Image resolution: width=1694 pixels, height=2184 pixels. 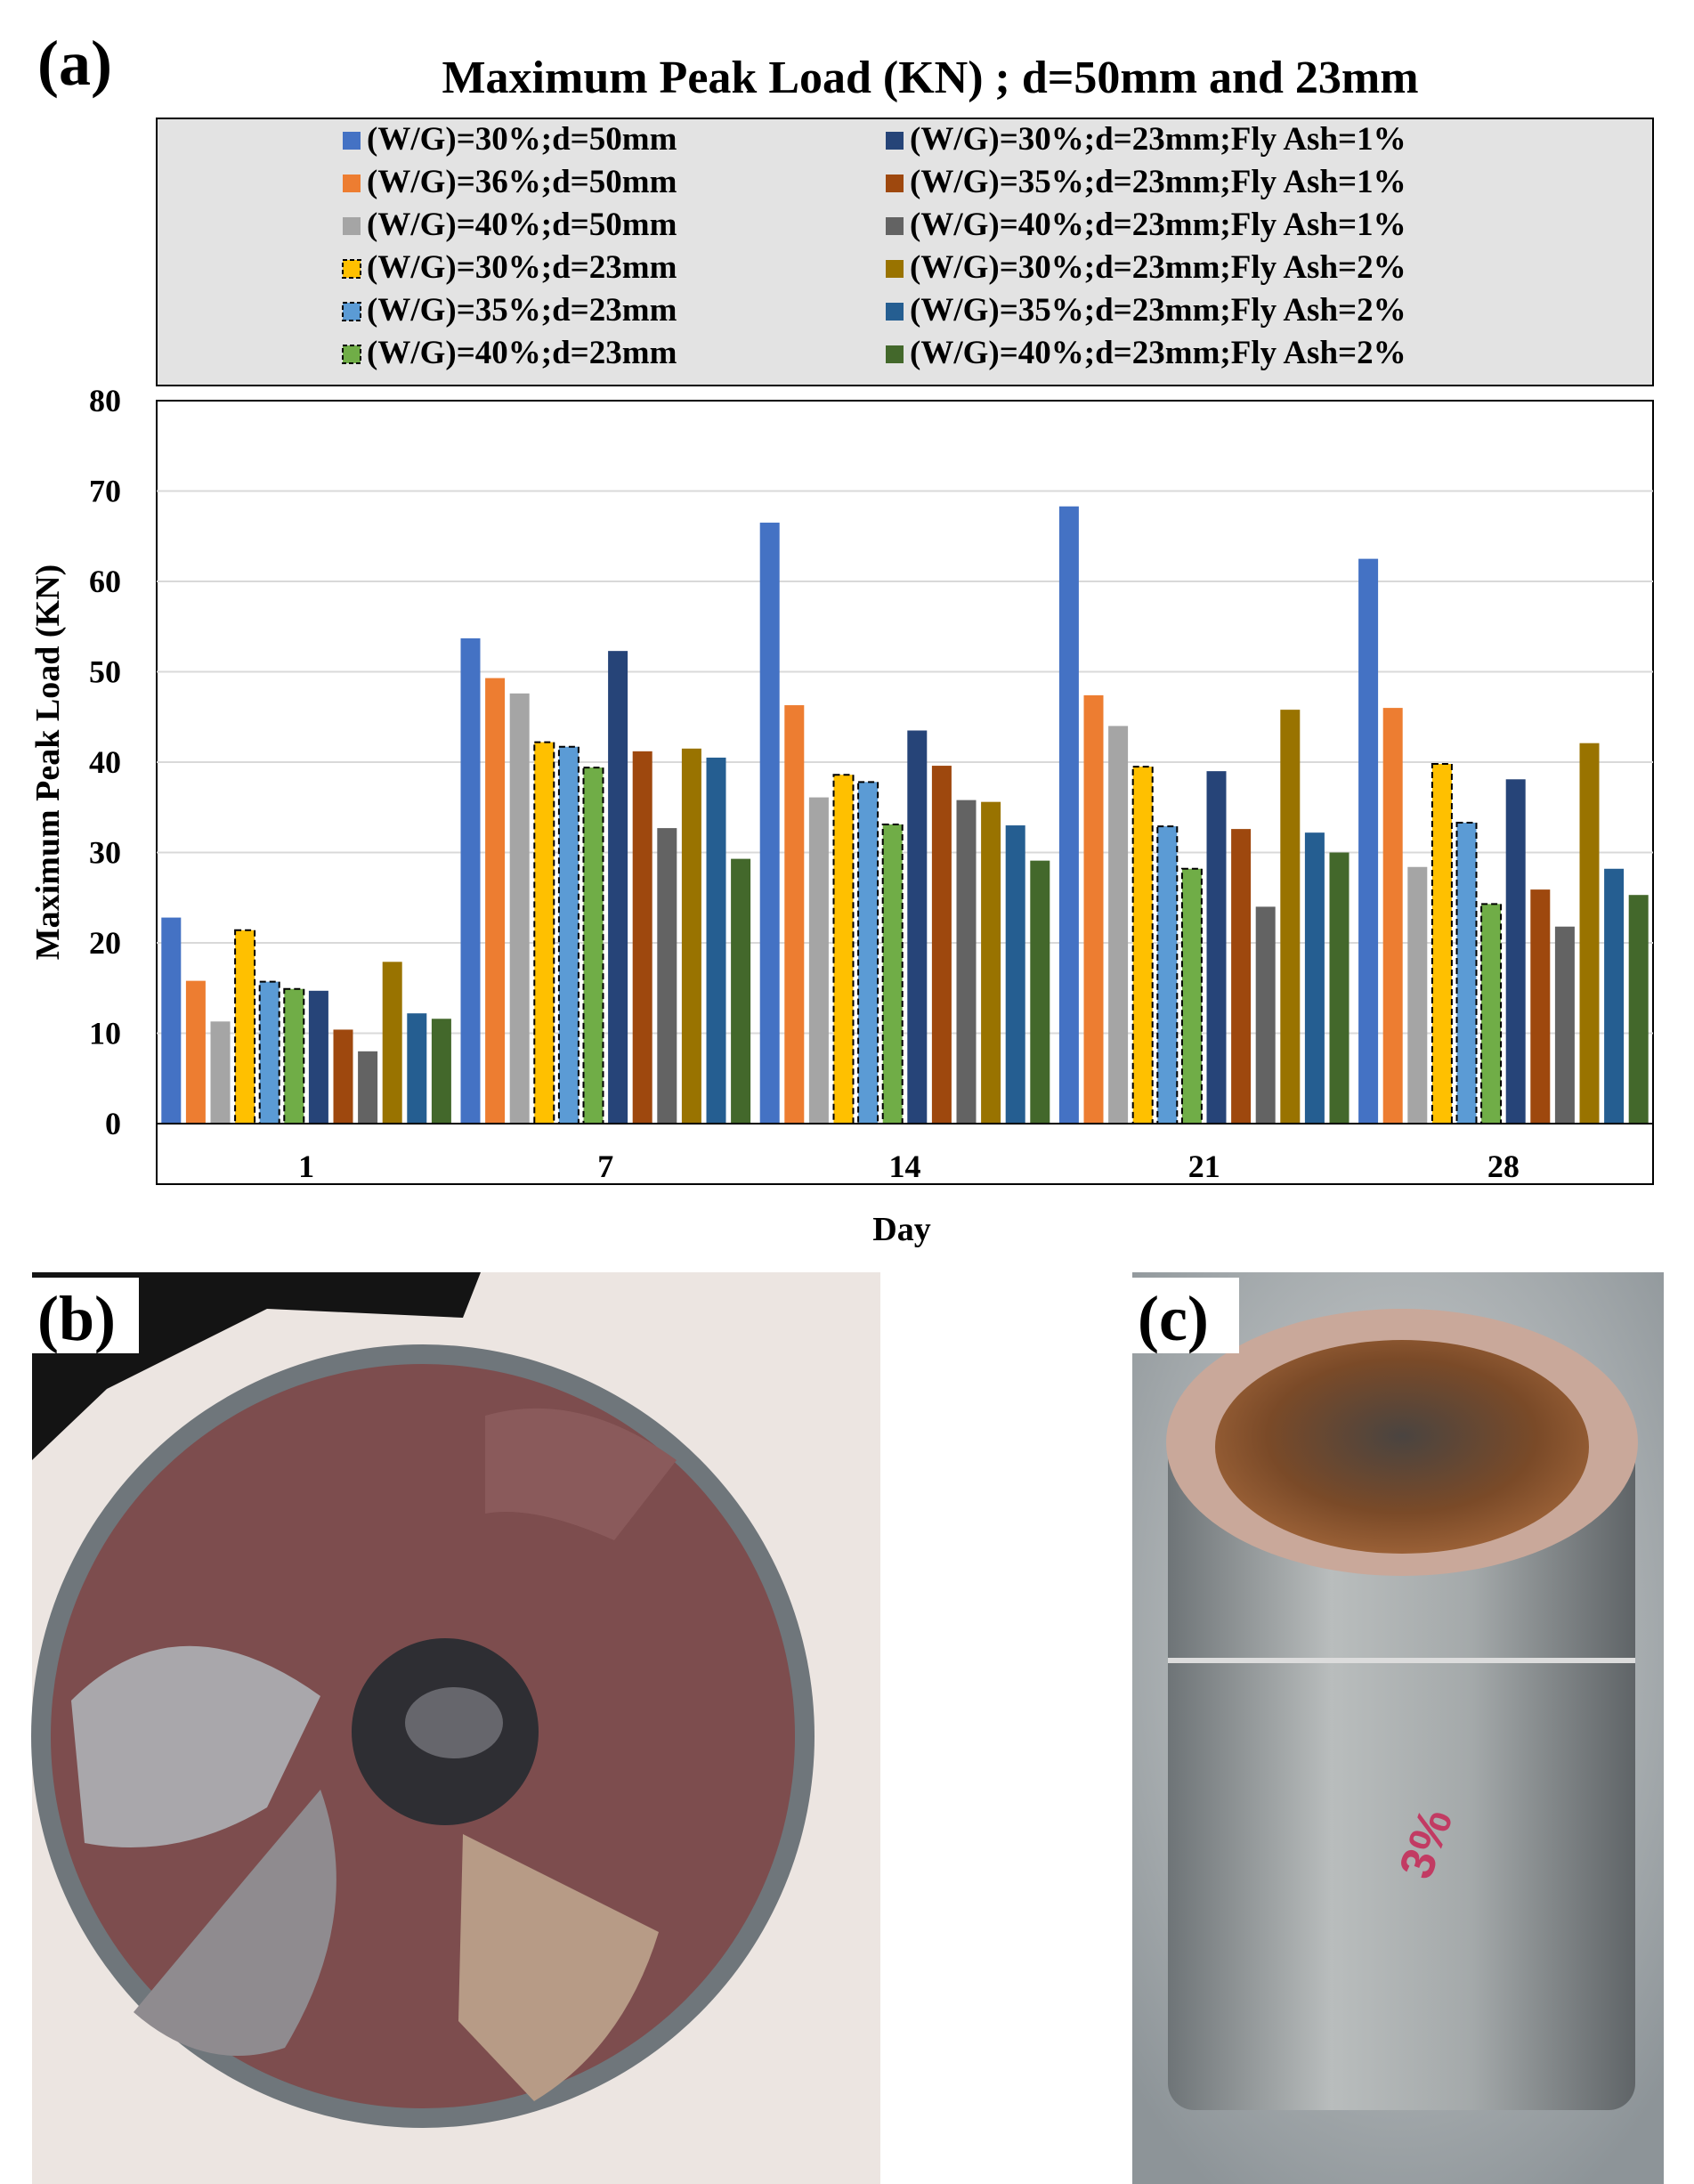 What do you see at coordinates (1158, 267) in the screenshot?
I see `legend-label: (W/G)=30%;d=23mm;Fly Ash=2%` at bounding box center [1158, 267].